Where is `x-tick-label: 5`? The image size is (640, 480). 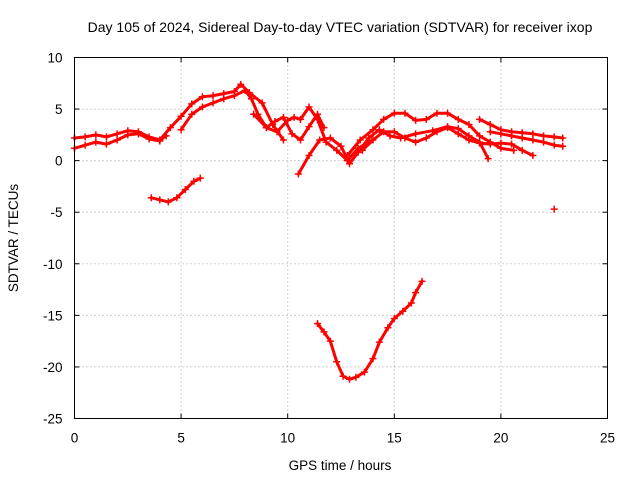 x-tick-label: 5 is located at coordinates (181, 438).